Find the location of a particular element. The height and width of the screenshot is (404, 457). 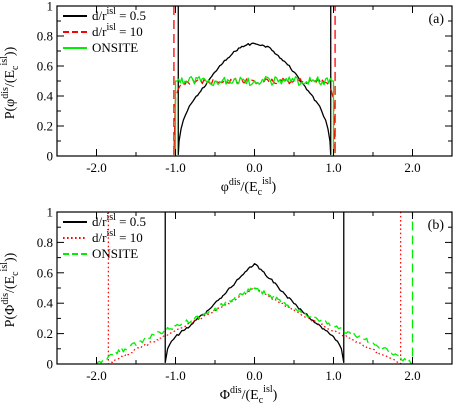

panel-label: (b) is located at coordinates (436, 225).